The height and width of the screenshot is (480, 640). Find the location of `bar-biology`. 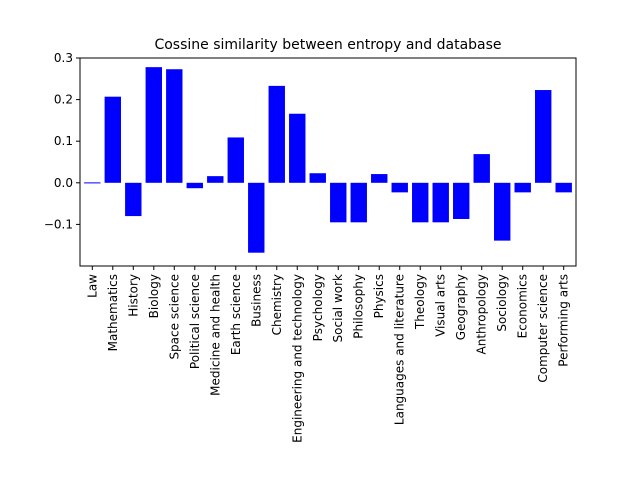

bar-biology is located at coordinates (153, 125).